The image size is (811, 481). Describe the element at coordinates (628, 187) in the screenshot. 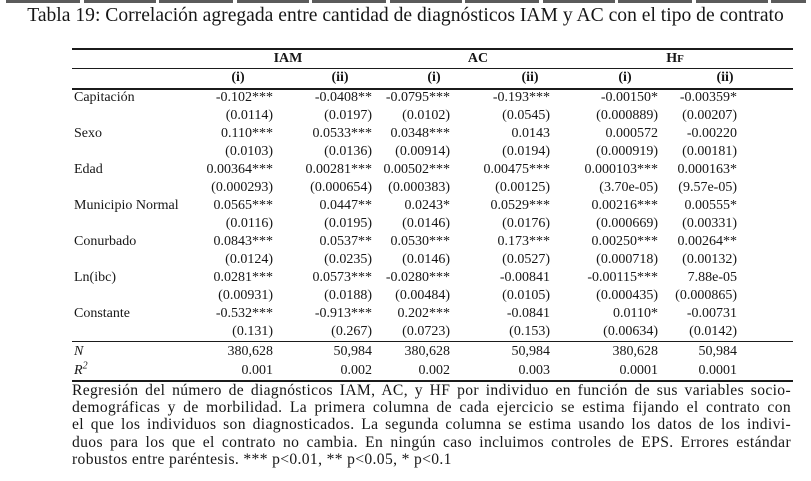

I see `se-cell: (3.70e-05)` at that location.